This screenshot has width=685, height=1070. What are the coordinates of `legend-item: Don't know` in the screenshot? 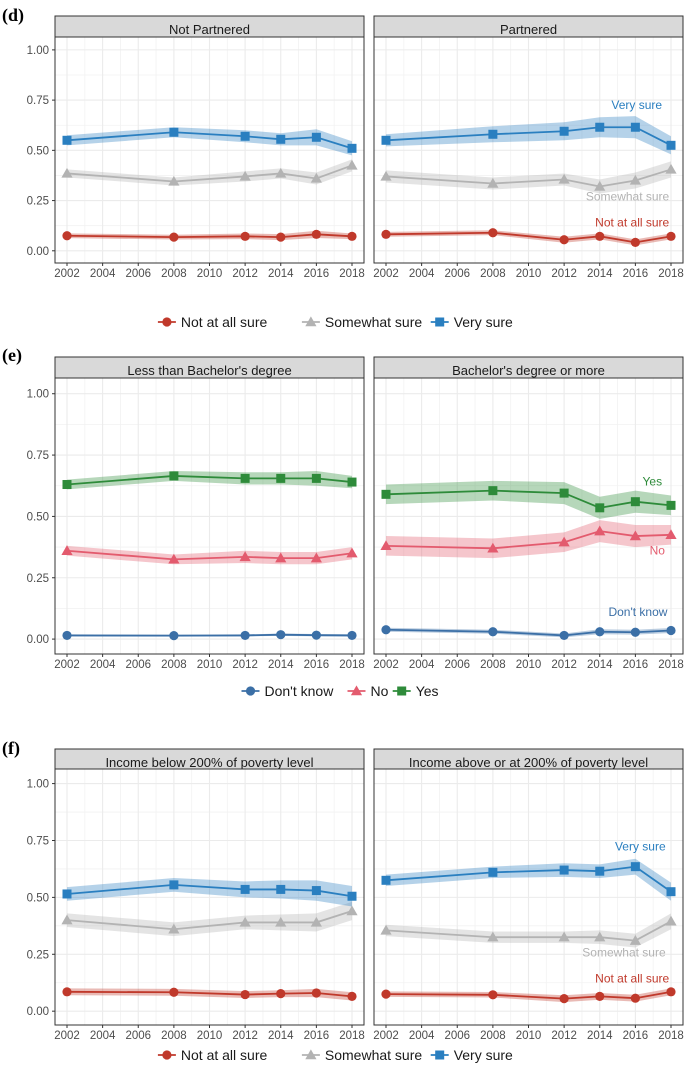 It's located at (287, 691).